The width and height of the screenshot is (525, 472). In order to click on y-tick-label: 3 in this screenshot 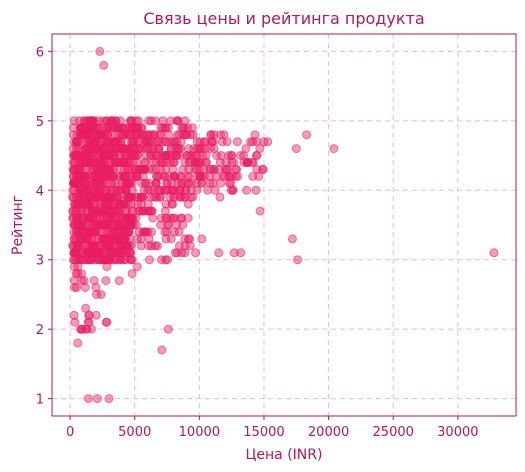, I will do `click(40, 261)`.